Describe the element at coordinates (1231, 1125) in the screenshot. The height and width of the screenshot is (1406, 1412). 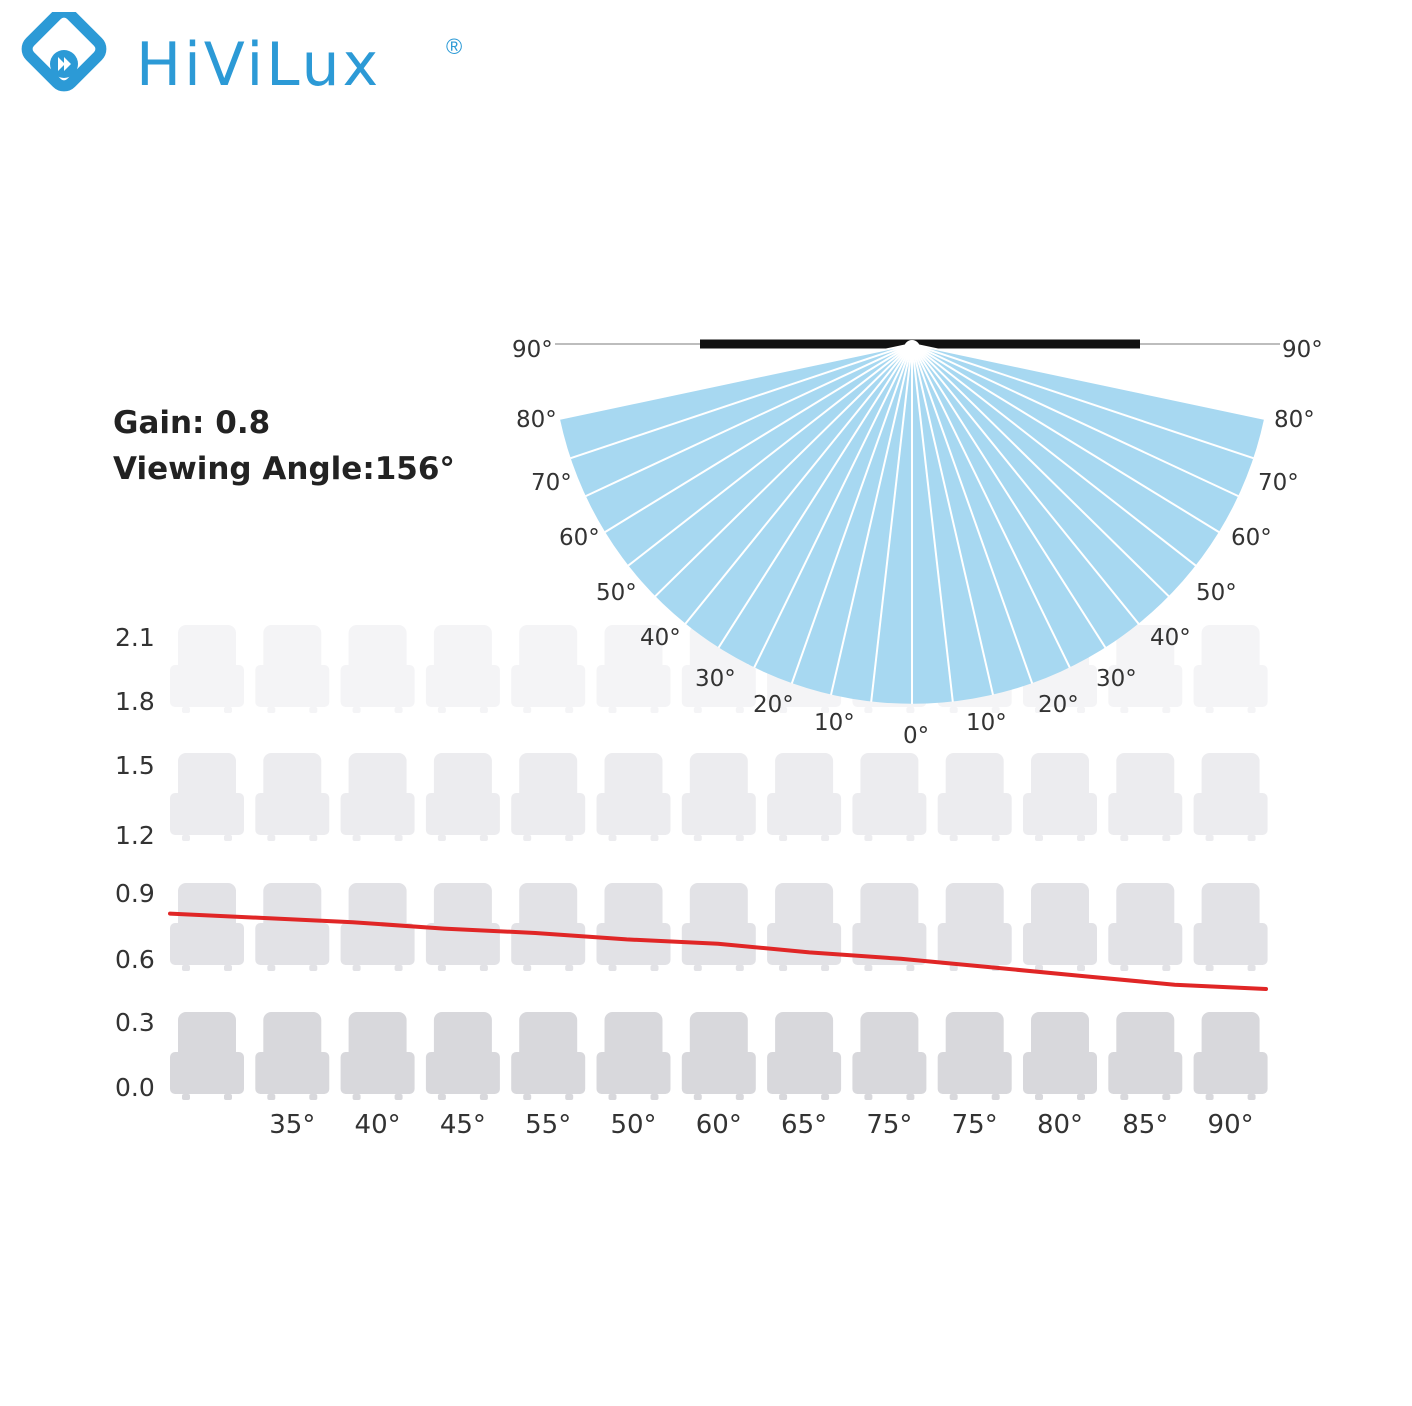
I see `x-tick-label: 90°` at that location.